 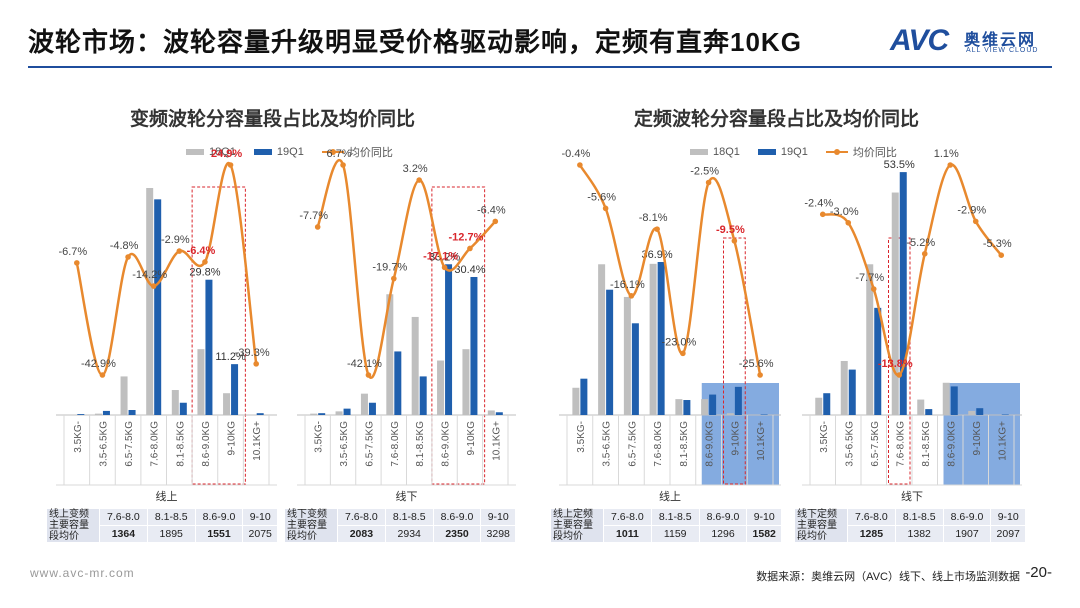 I want to click on left-legend: 18Q1 19Q1 均价同比, so click(x=289, y=152).